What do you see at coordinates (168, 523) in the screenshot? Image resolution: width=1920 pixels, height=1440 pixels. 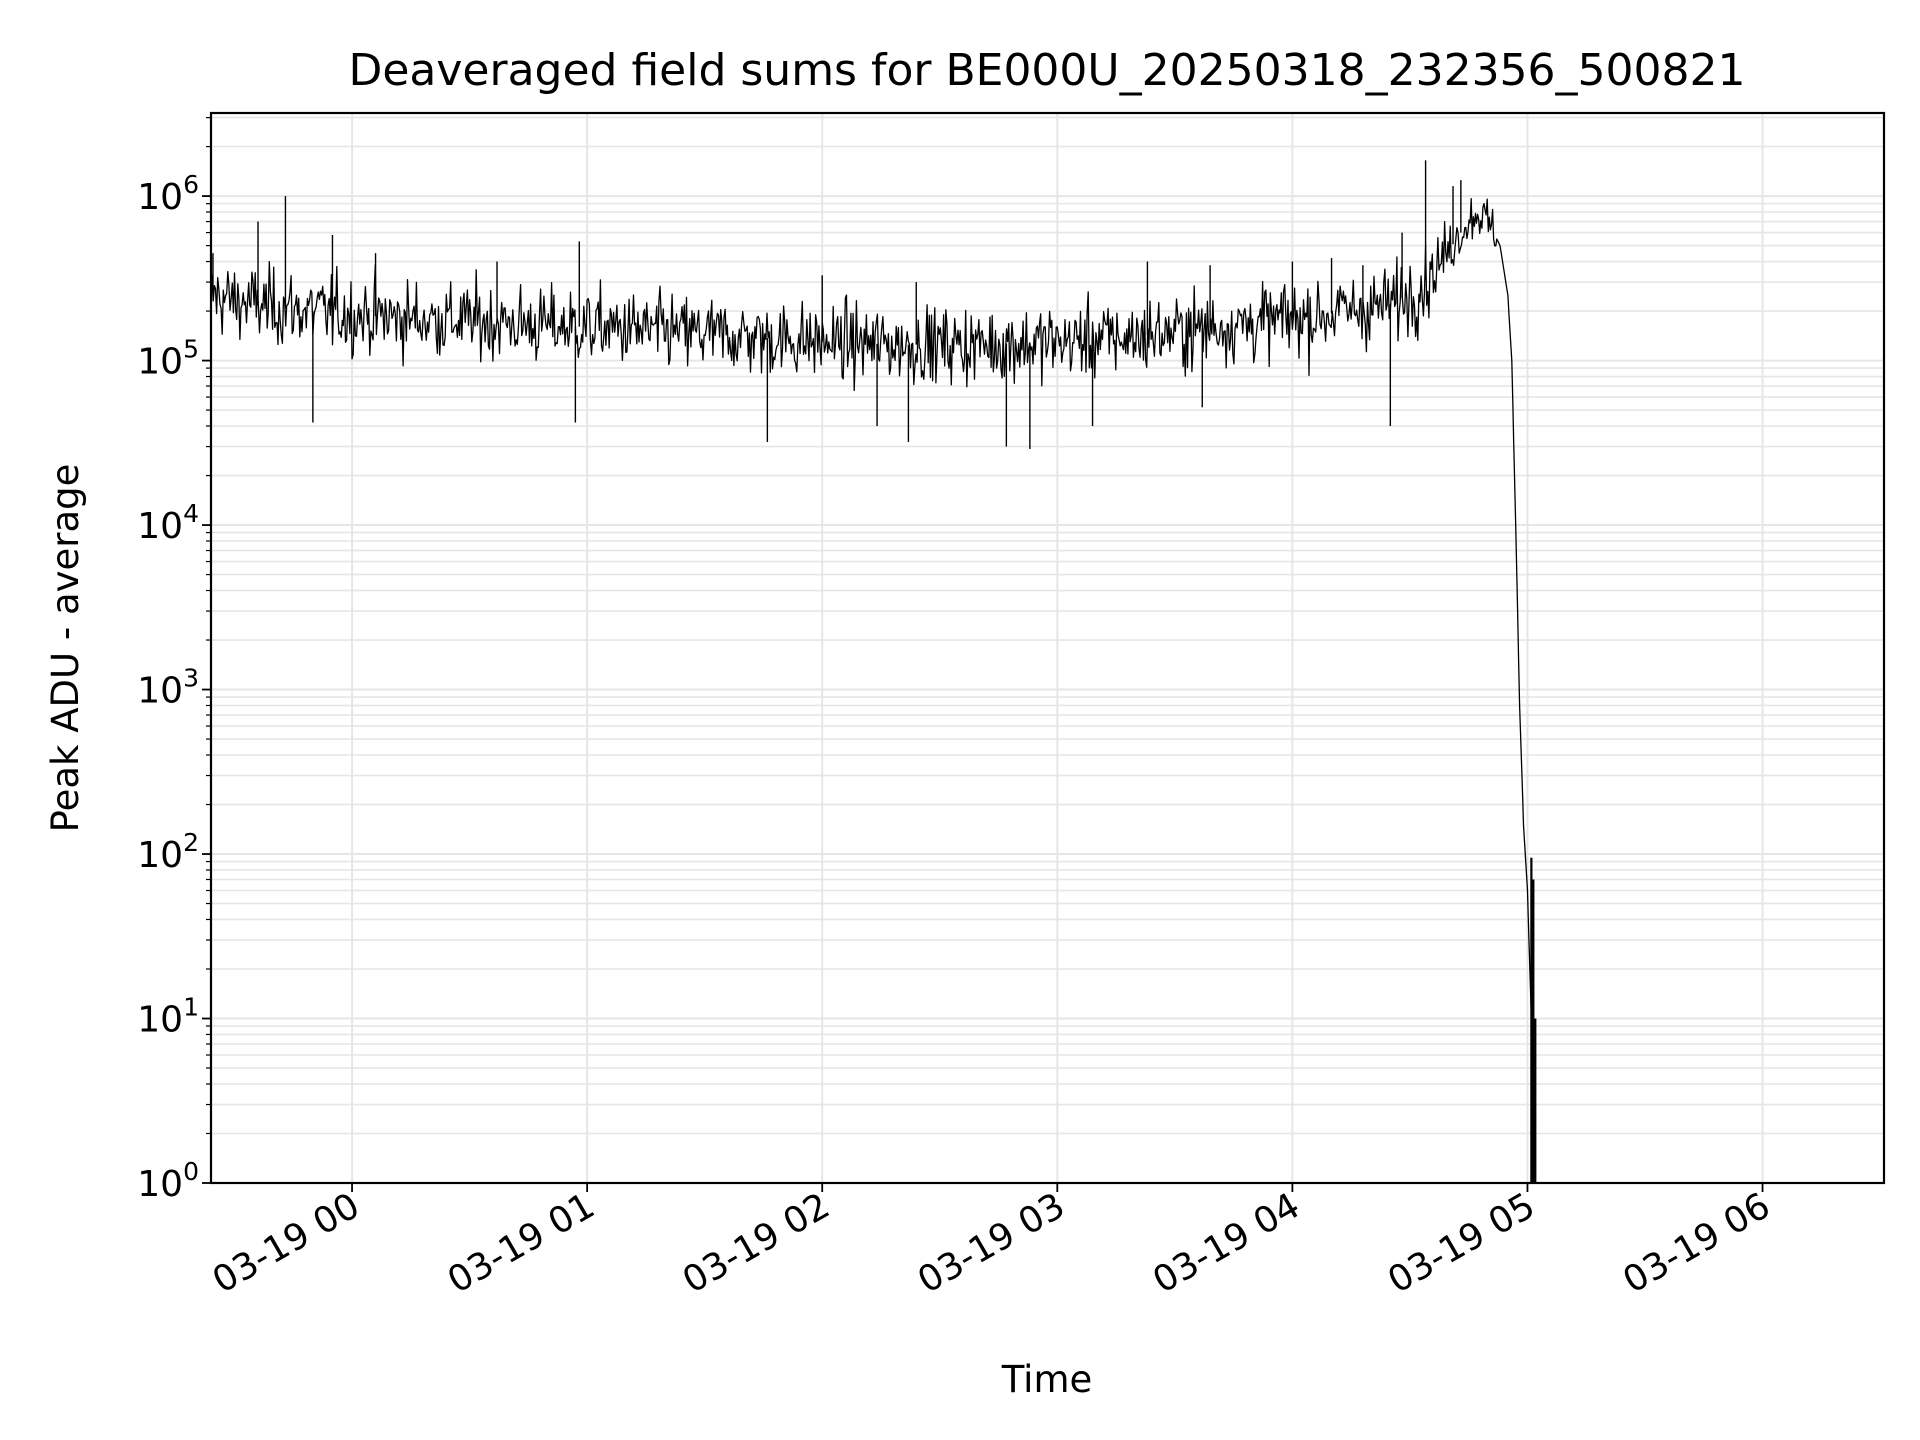 I see `y-tick-label: 10⁴` at bounding box center [168, 523].